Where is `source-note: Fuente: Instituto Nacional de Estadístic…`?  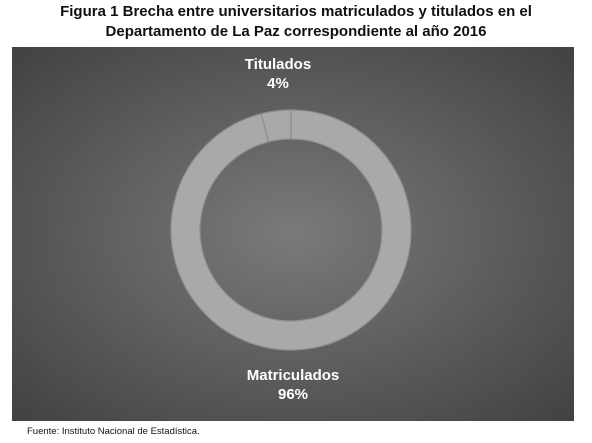
source-note: Fuente: Instituto Nacional de Estadístic… is located at coordinates (113, 431).